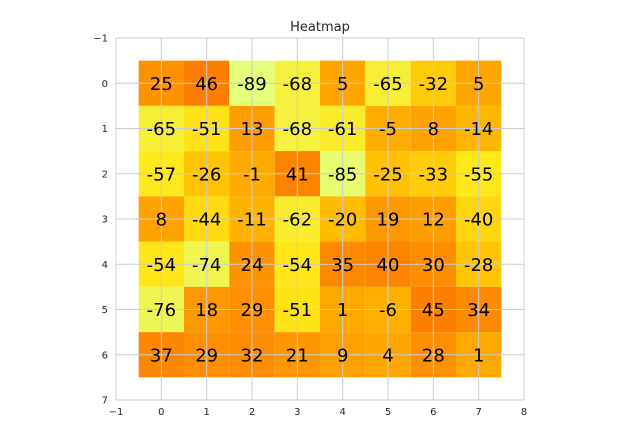 This screenshot has height=440, width=640. Describe the element at coordinates (433, 412) in the screenshot. I see `x-tick-label: 6` at that location.